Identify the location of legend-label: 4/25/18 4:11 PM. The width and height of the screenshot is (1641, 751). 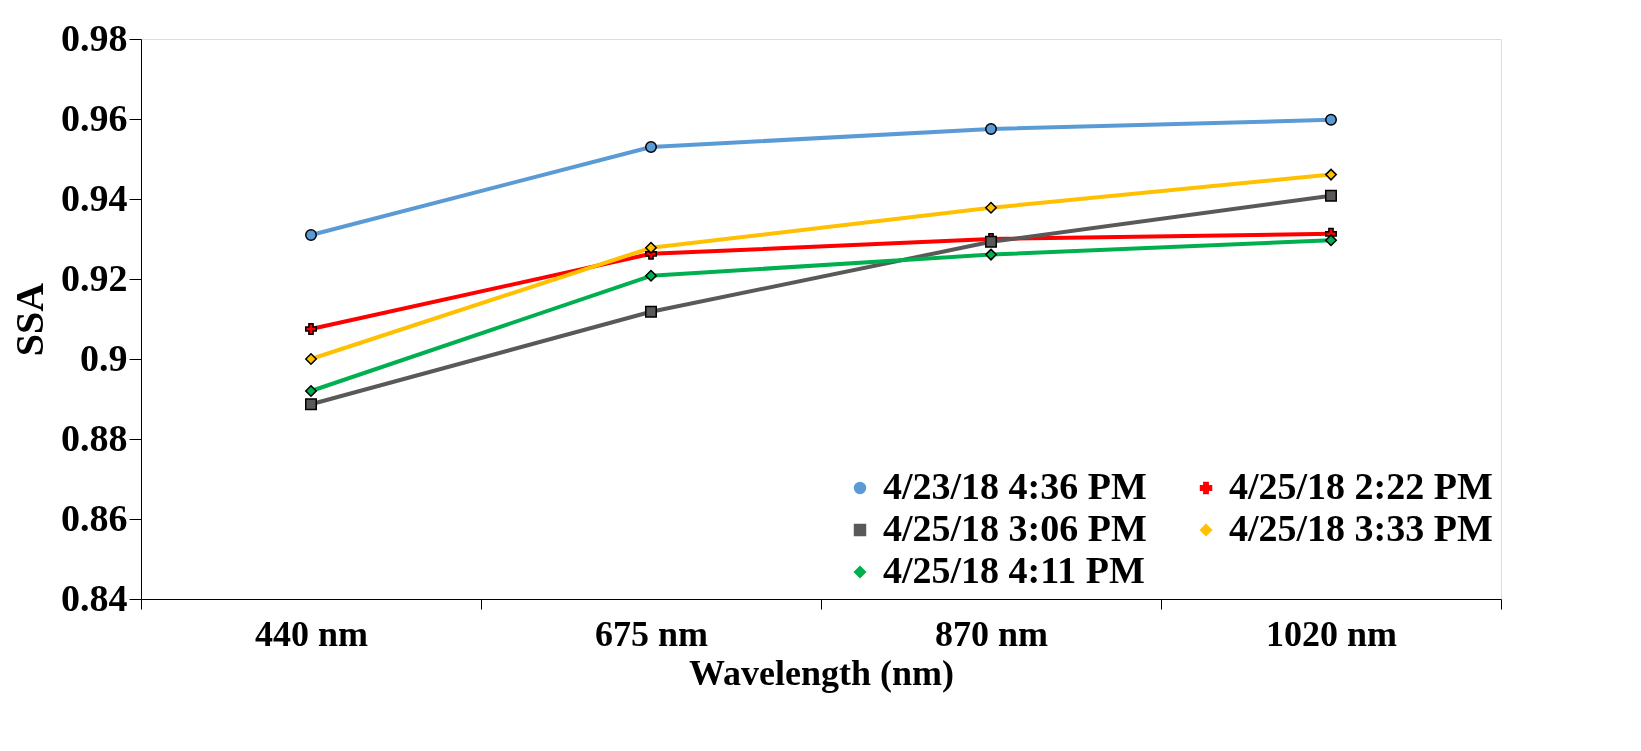
(1014, 570).